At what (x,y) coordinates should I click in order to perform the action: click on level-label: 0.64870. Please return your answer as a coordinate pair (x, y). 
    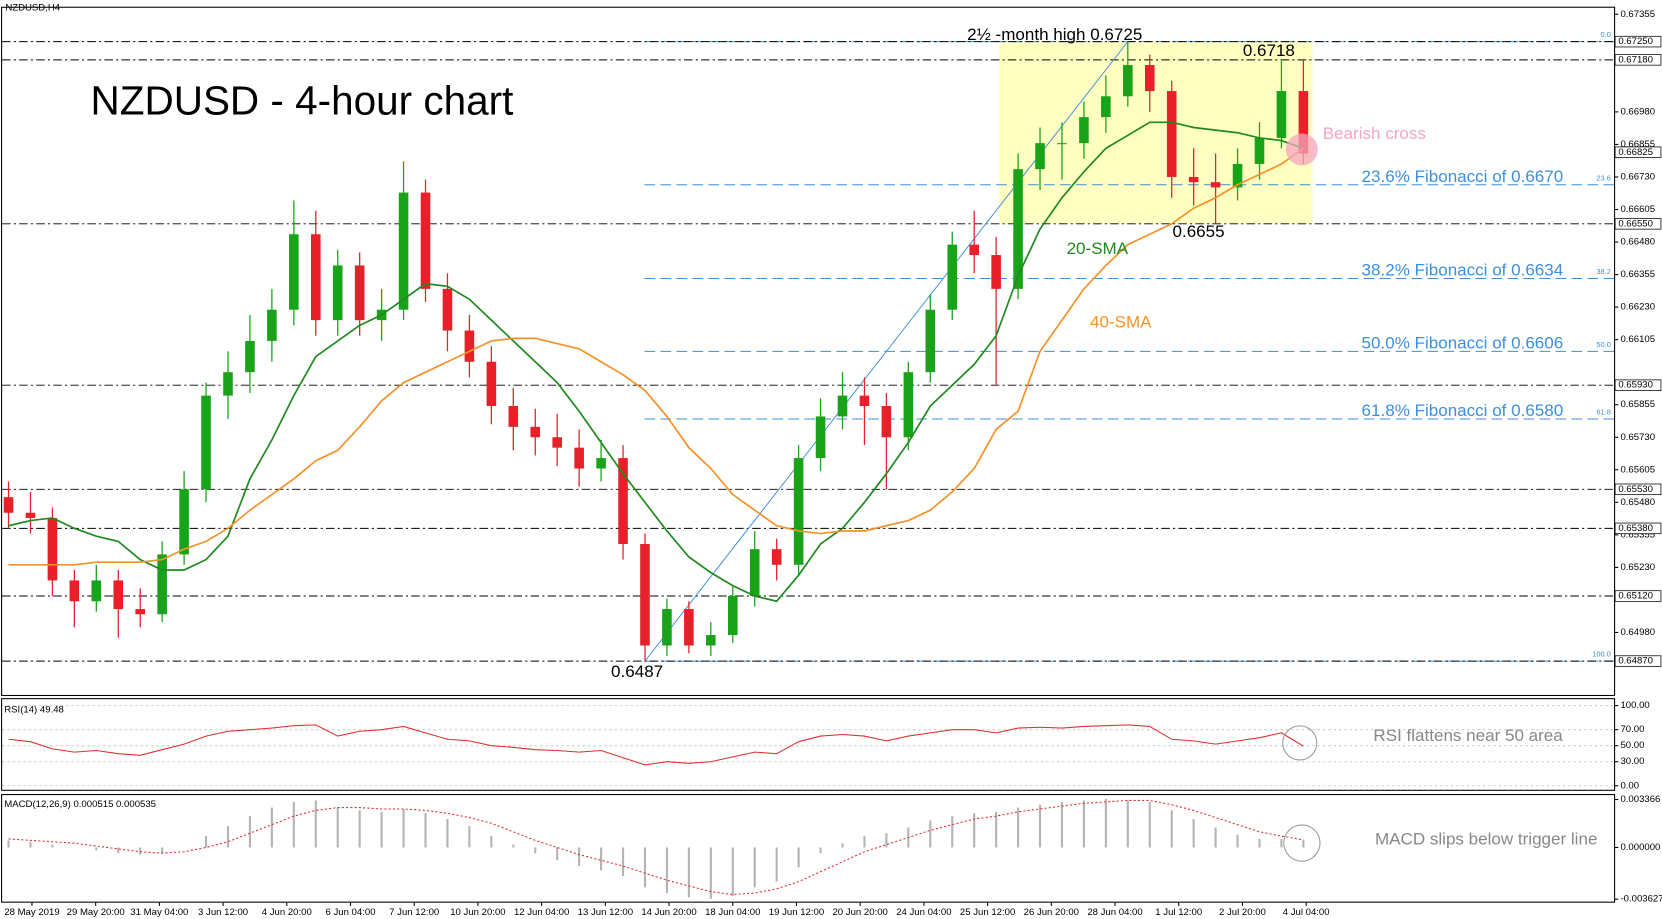
    Looking at the image, I should click on (1635, 661).